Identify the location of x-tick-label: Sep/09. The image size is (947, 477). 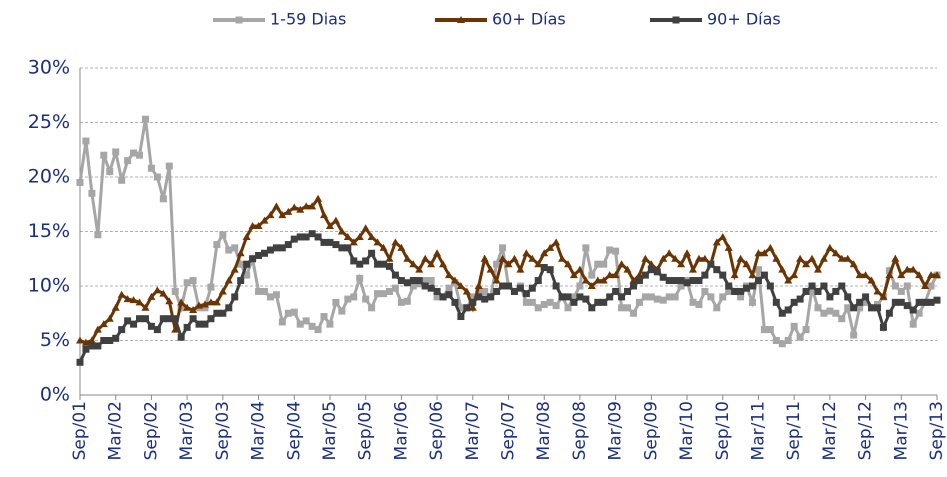
(651, 430).